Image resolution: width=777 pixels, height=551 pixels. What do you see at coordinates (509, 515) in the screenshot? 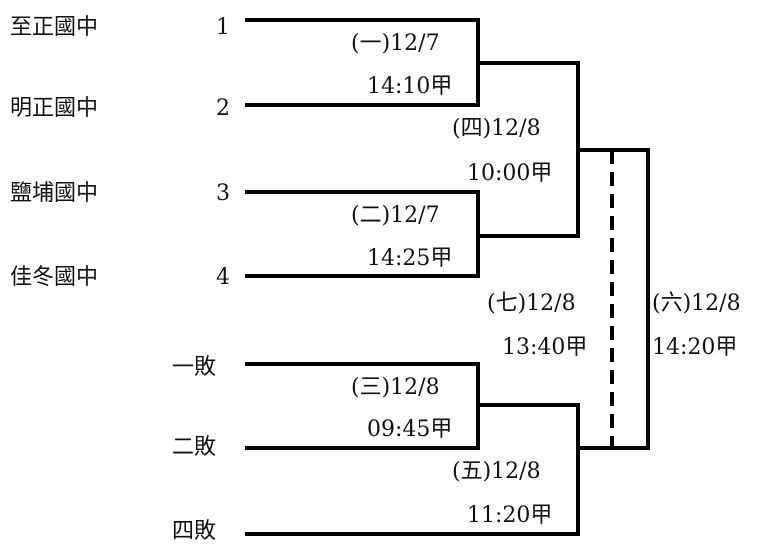
I see `match-5-time: 11:20甲` at bounding box center [509, 515].